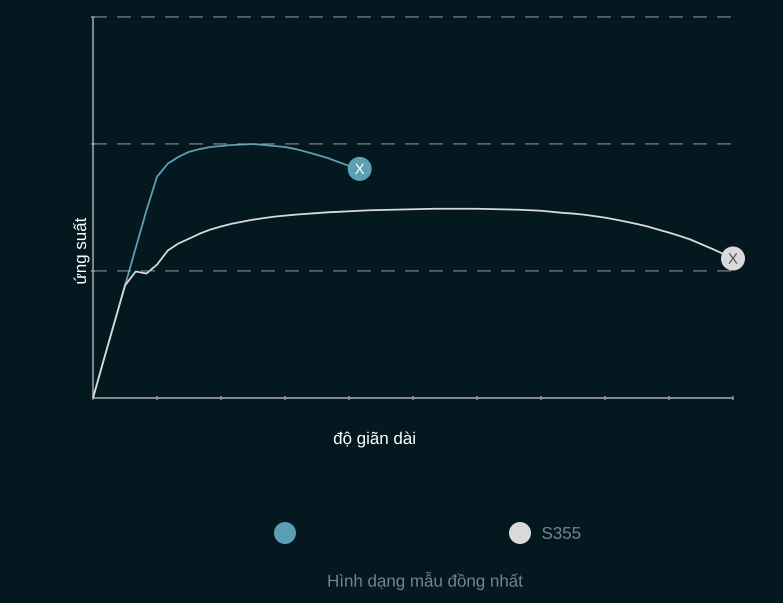  What do you see at coordinates (561, 532) in the screenshot?
I see `legend-label: S355` at bounding box center [561, 532].